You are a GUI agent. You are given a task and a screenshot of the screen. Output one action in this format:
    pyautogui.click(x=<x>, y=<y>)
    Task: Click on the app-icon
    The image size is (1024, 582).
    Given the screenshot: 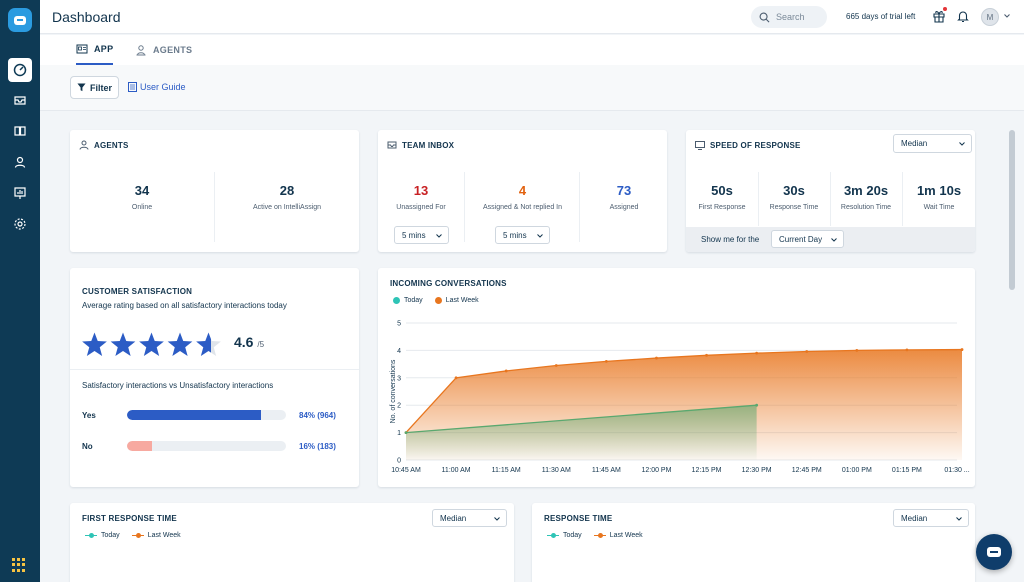 What is the action you would take?
    pyautogui.click(x=82, y=49)
    